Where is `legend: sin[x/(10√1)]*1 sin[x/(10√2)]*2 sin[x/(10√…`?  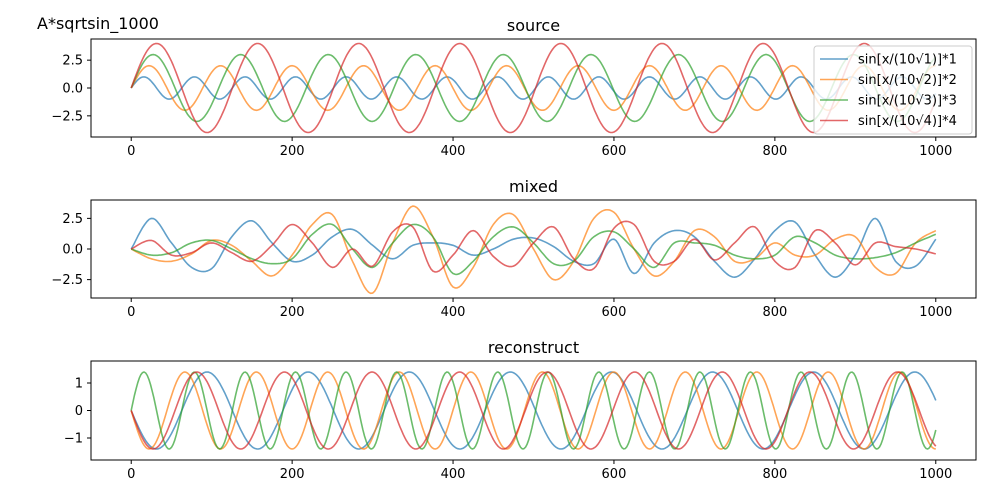
legend: sin[x/(10√1)]*1 sin[x/(10√2)]*2 sin[x/(10√… is located at coordinates (893, 90).